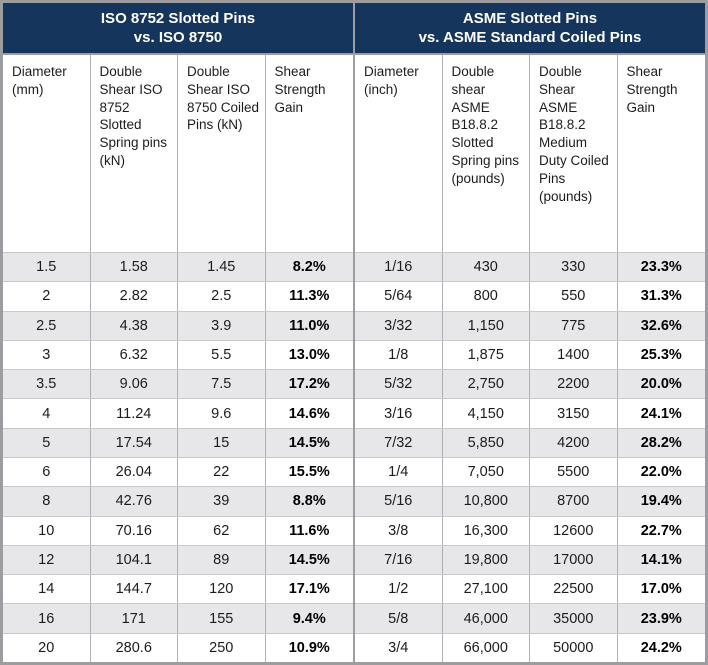 The height and width of the screenshot is (665, 708). Describe the element at coordinates (47, 413) in the screenshot. I see `value-cell: 4` at that location.